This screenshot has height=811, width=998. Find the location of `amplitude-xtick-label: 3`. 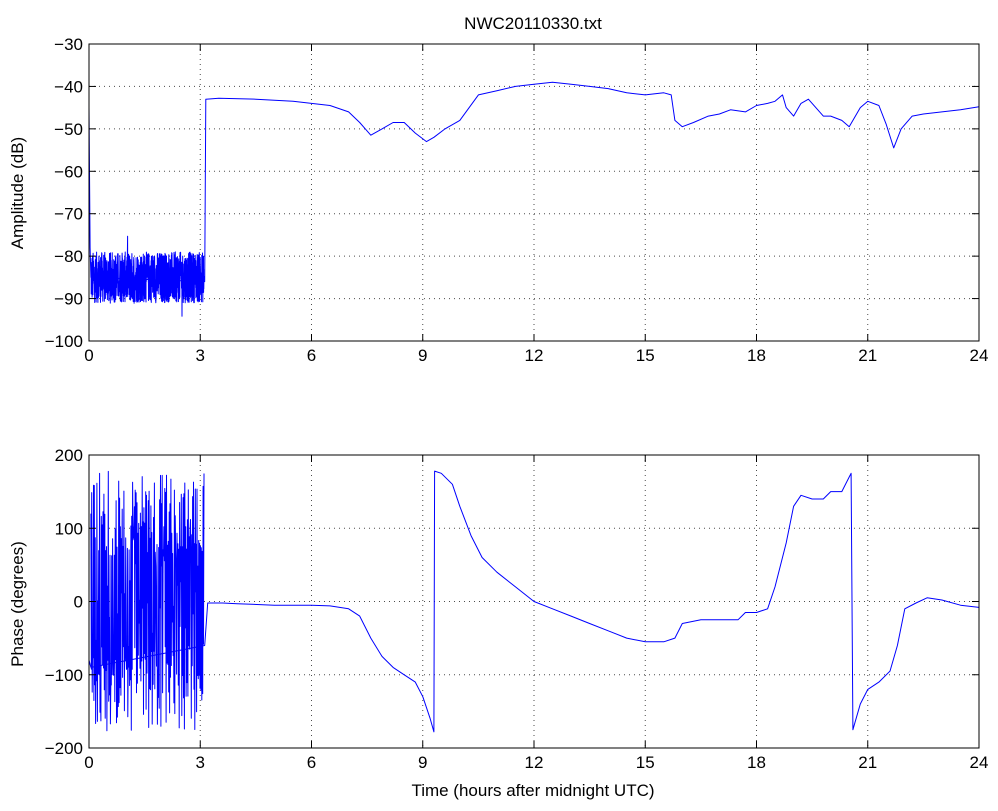

amplitude-xtick-label: 3 is located at coordinates (200, 355).